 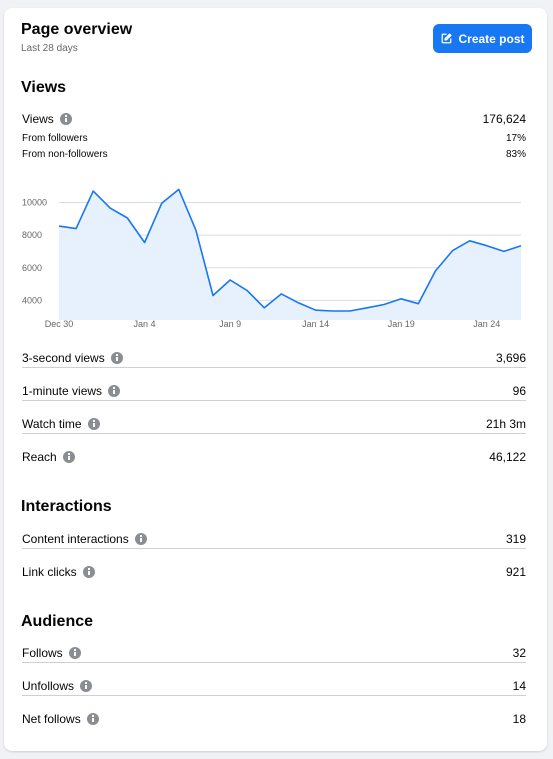 What do you see at coordinates (274, 582) in the screenshot?
I see `metric-row: Link clicks 921` at bounding box center [274, 582].